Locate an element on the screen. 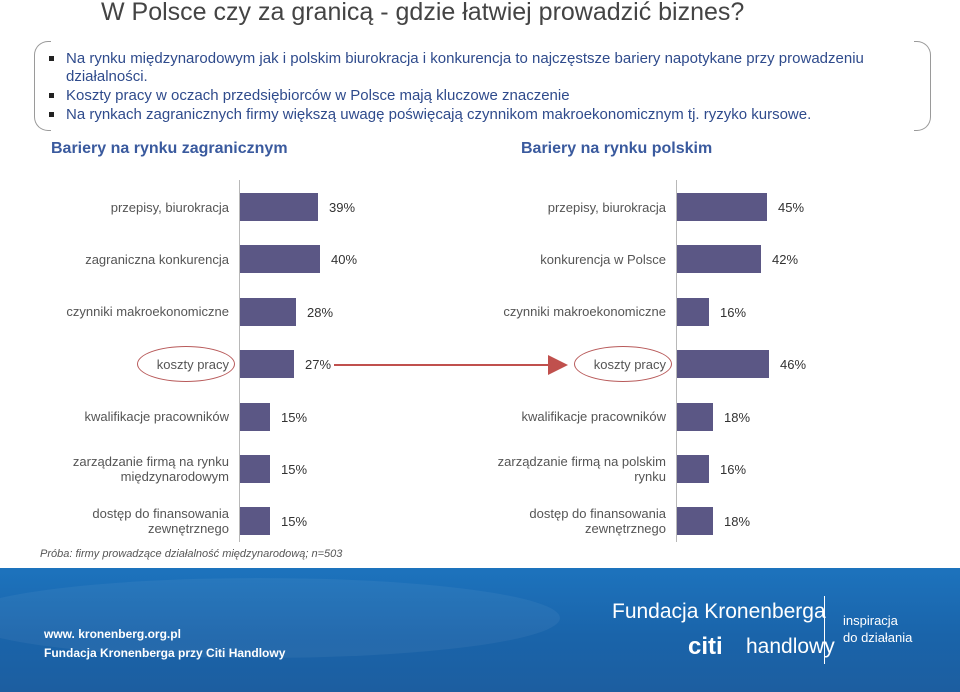 This screenshot has width=960, height=692. poland-value-label: 42% is located at coordinates (785, 260).